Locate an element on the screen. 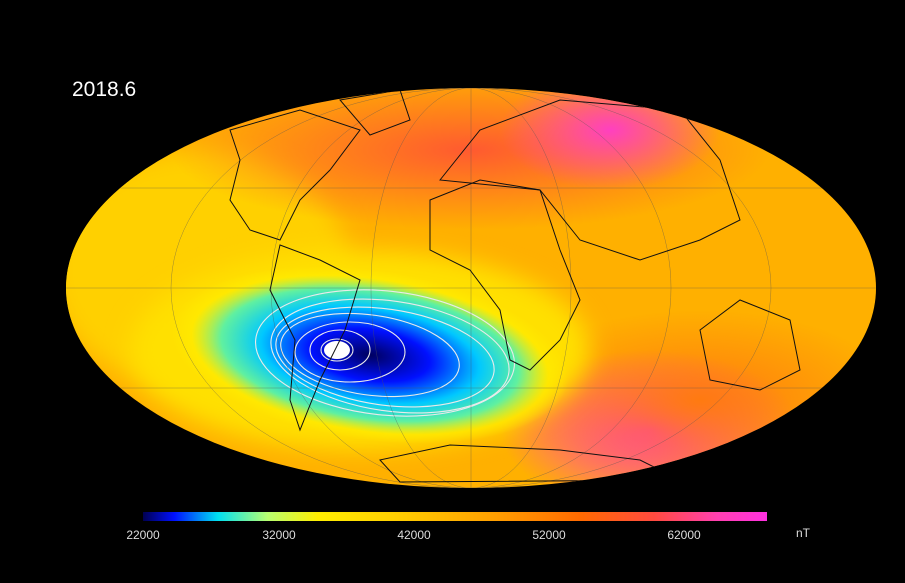  south-atlantic-anomaly is located at coordinates (370, 355).